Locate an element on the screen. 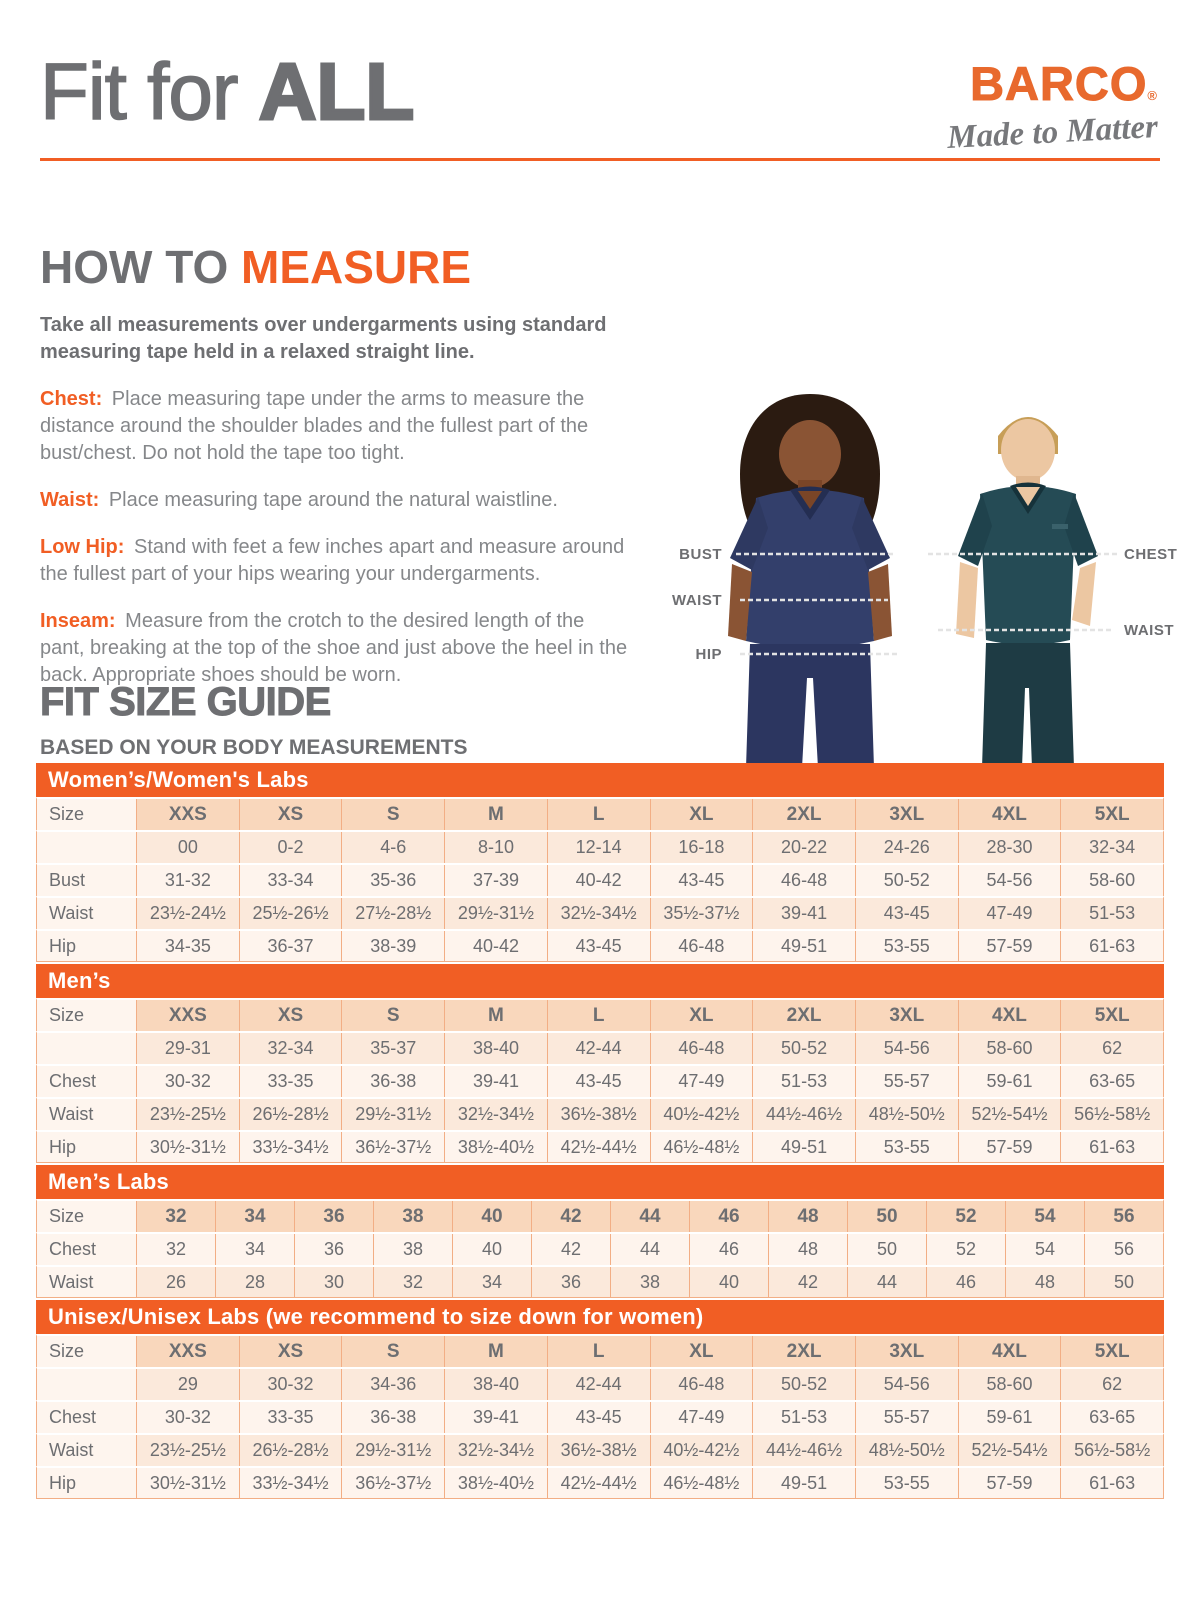 The image size is (1200, 1600). size-column-header: 32 is located at coordinates (176, 1216).